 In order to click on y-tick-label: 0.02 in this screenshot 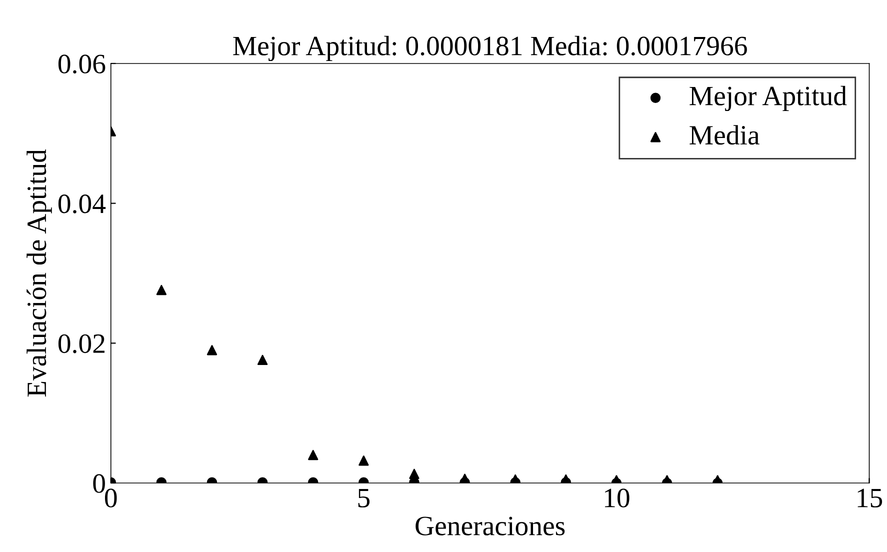, I will do `click(81, 344)`.